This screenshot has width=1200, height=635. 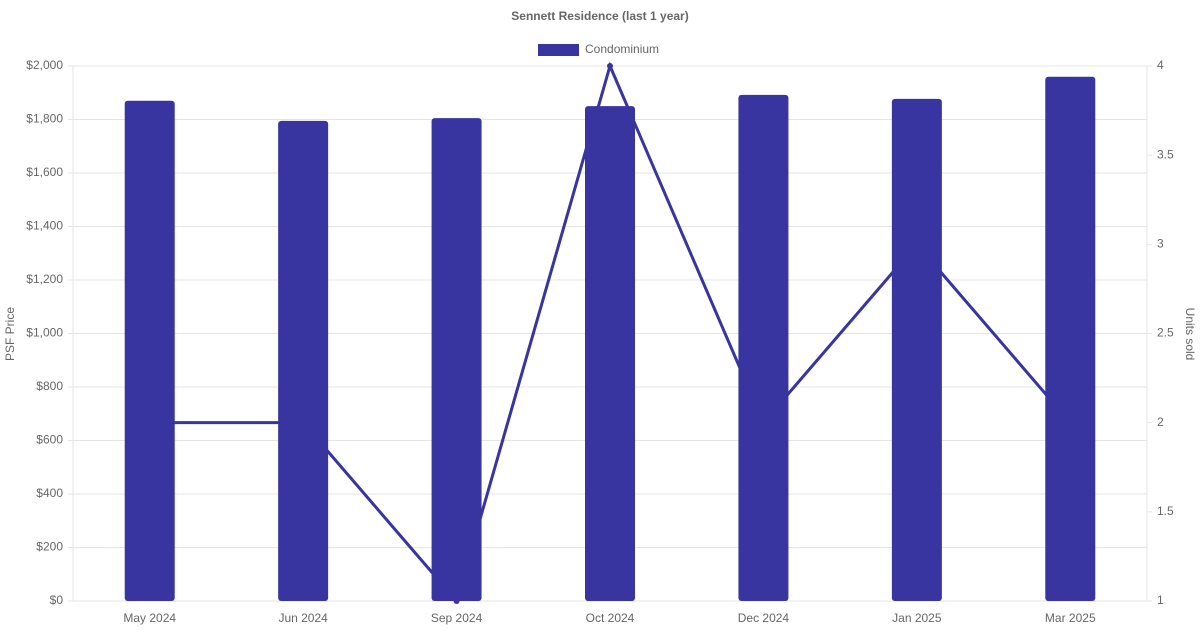 What do you see at coordinates (1165, 154) in the screenshot?
I see `y2-tick-label: 3.5` at bounding box center [1165, 154].